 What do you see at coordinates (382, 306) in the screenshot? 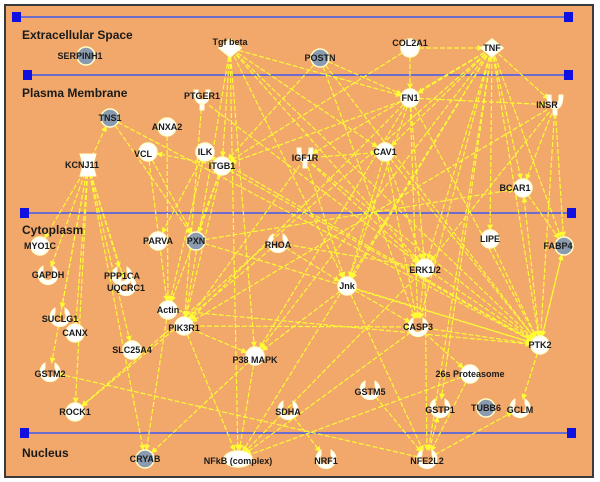
I see `edge-jnk-to-casp3` at bounding box center [382, 306].